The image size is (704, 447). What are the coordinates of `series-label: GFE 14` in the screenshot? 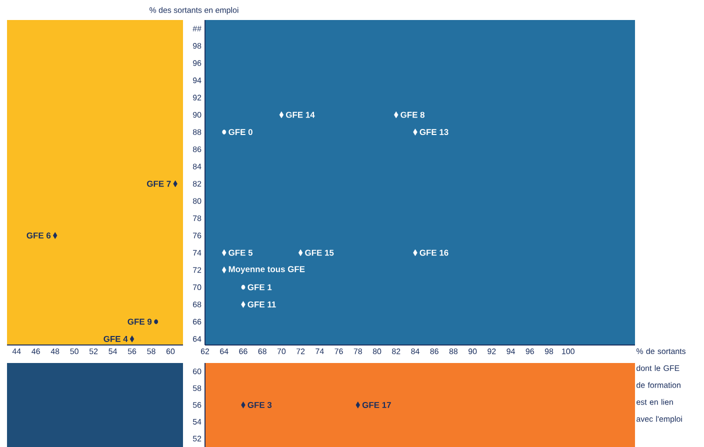 It's located at (300, 115).